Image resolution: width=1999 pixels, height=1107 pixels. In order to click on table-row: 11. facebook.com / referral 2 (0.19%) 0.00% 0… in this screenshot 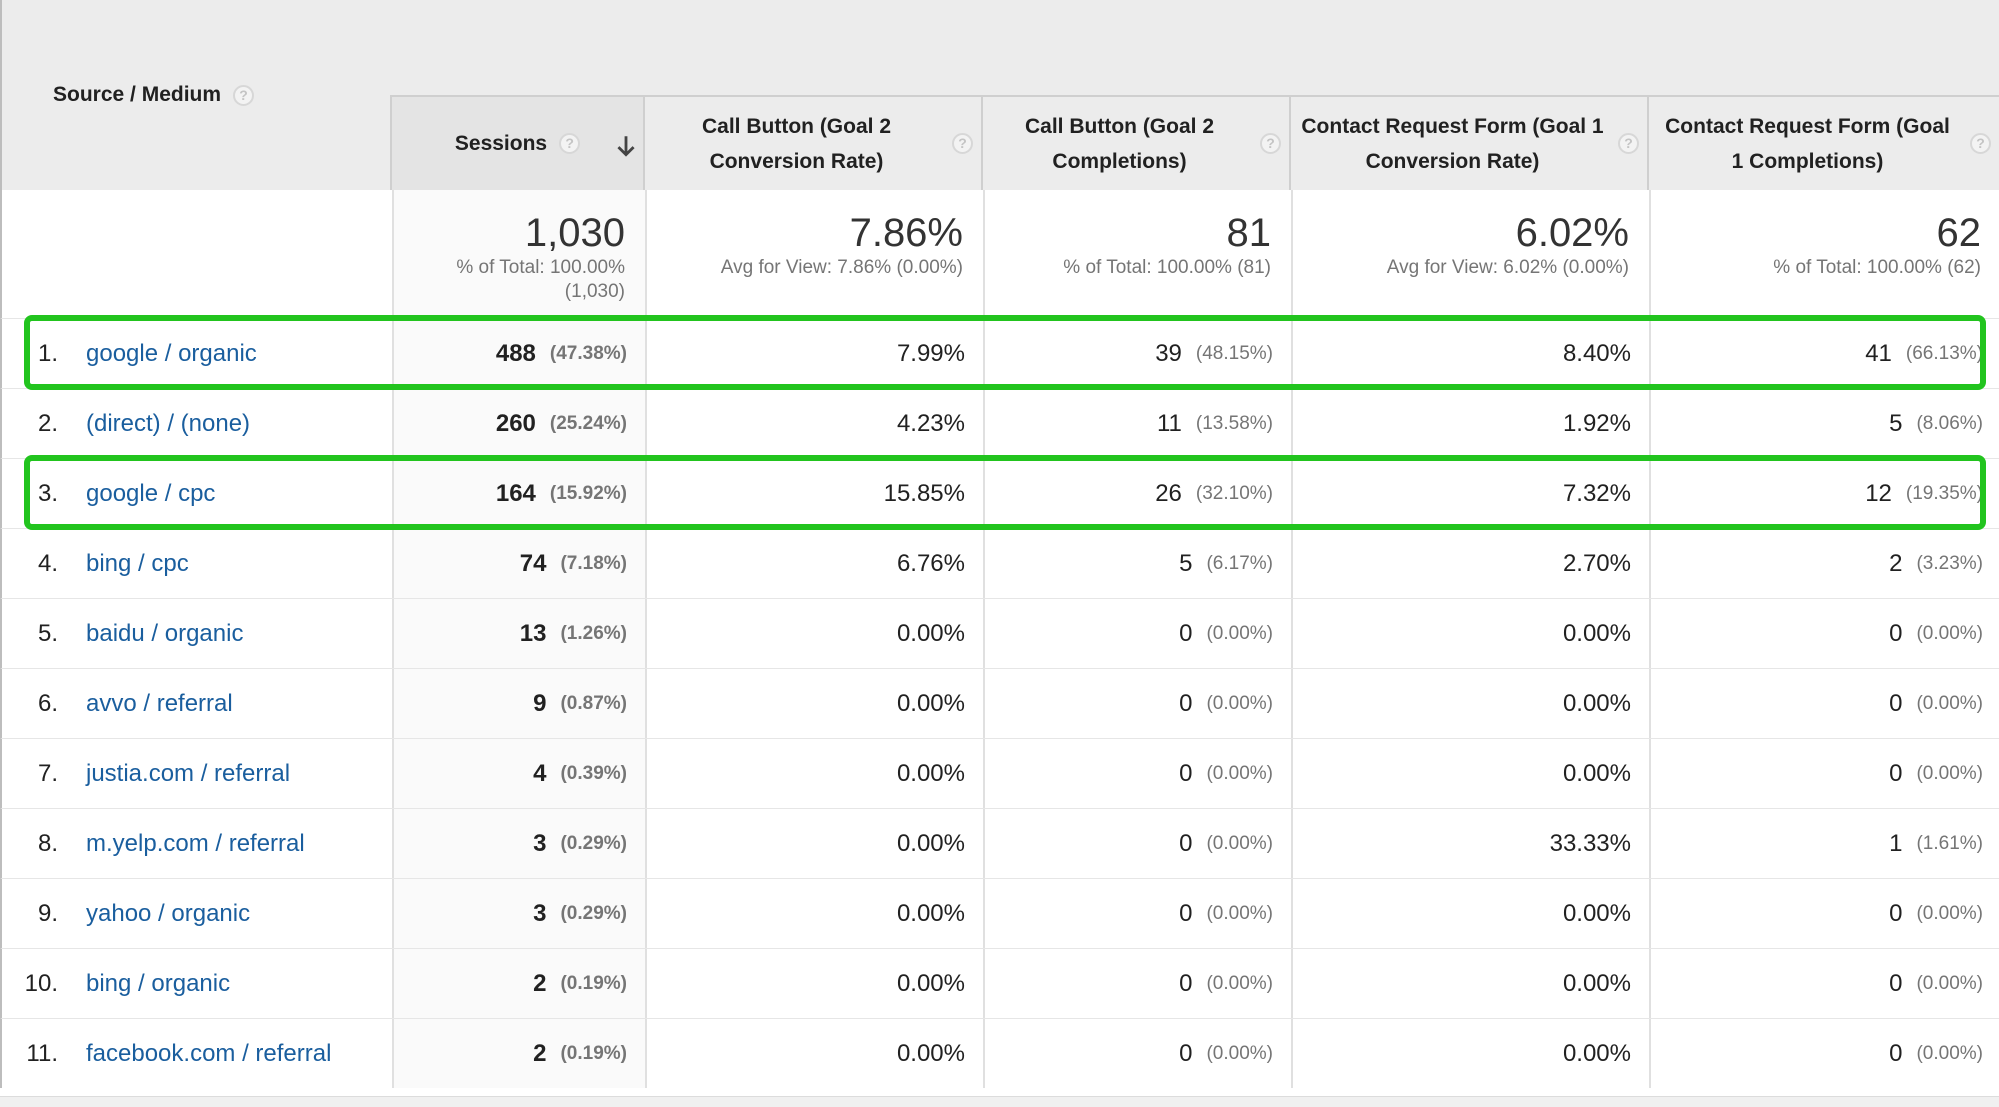, I will do `click(999, 1053)`.